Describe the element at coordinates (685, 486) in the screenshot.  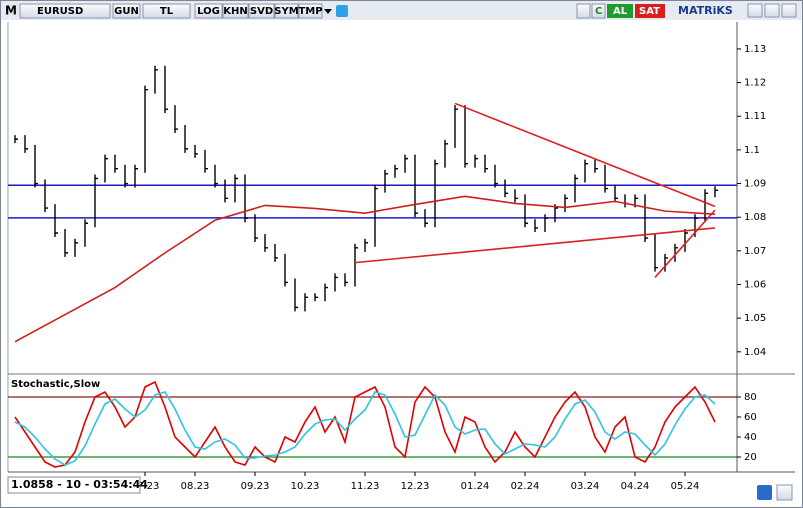
I see `x-tick-label: 05.24` at that location.